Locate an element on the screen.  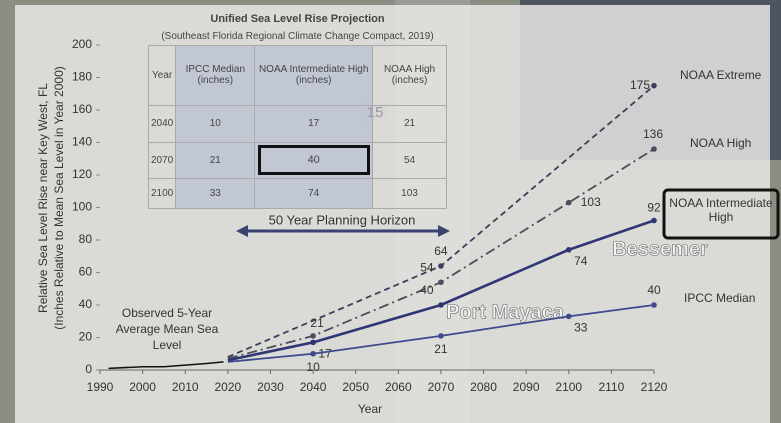
table-cell: 40 is located at coordinates (314, 160).